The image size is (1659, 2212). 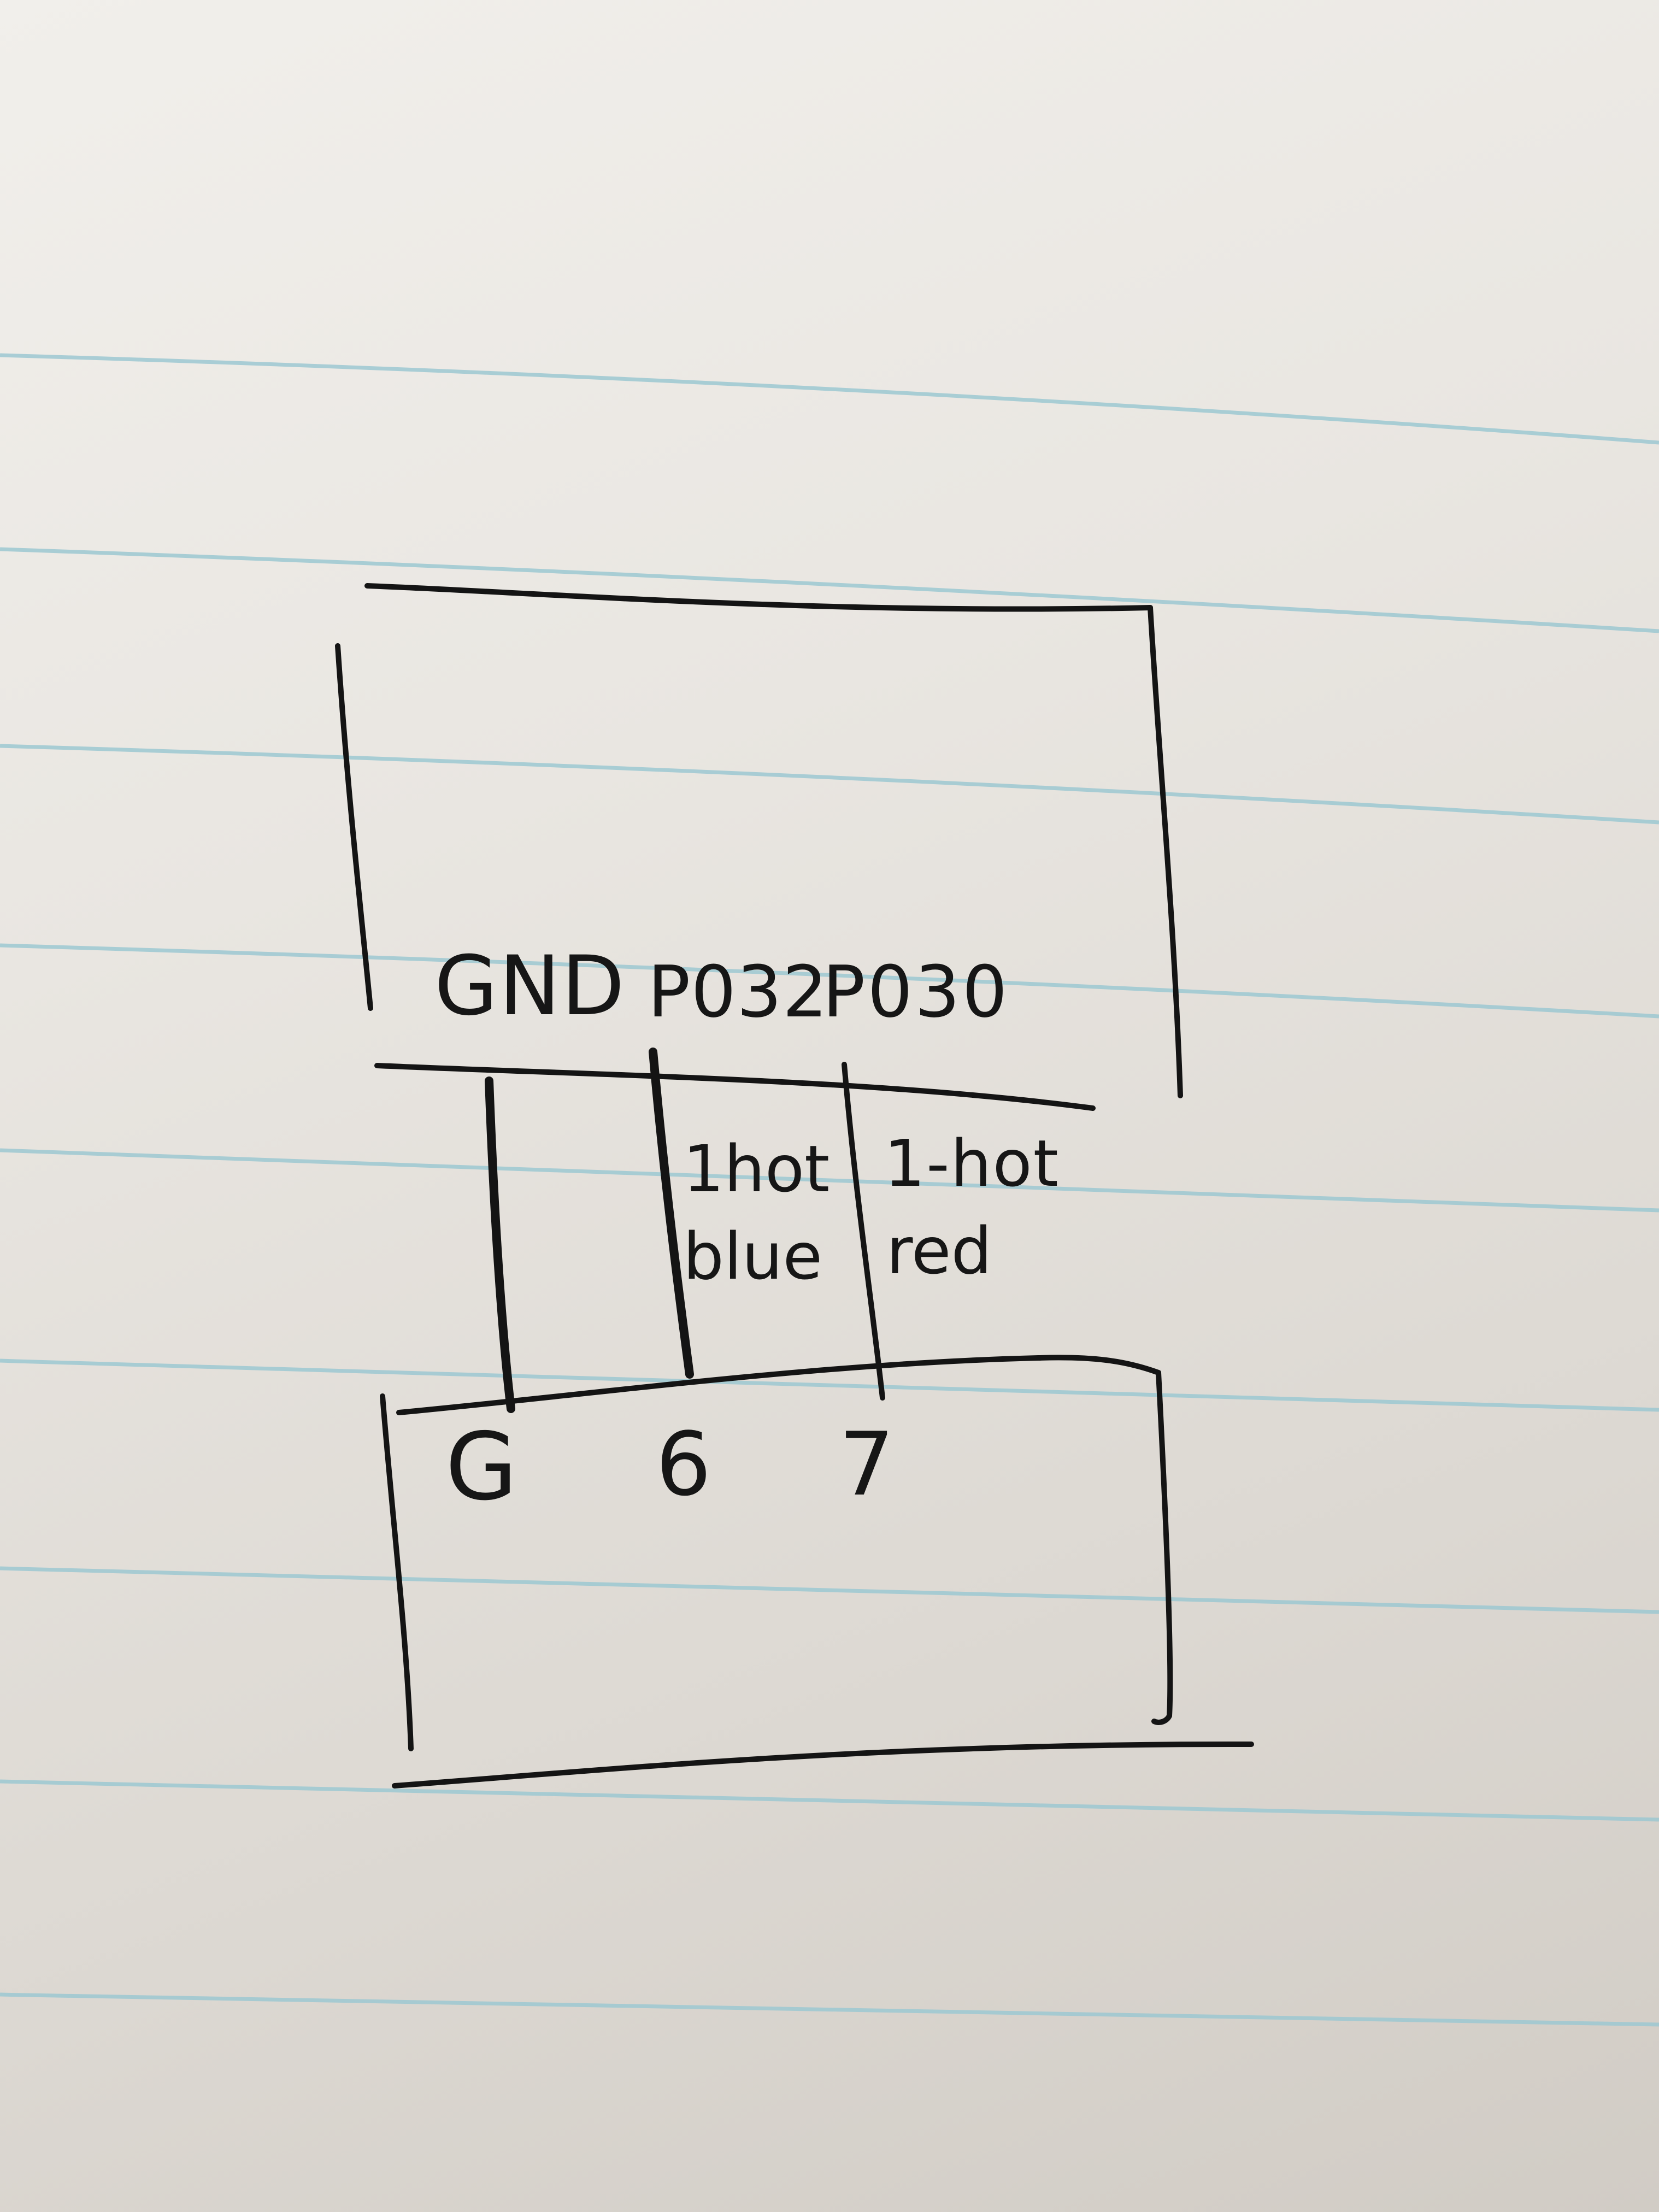 What do you see at coordinates (867, 1464) in the screenshot?
I see `pin-label-7: 7` at bounding box center [867, 1464].